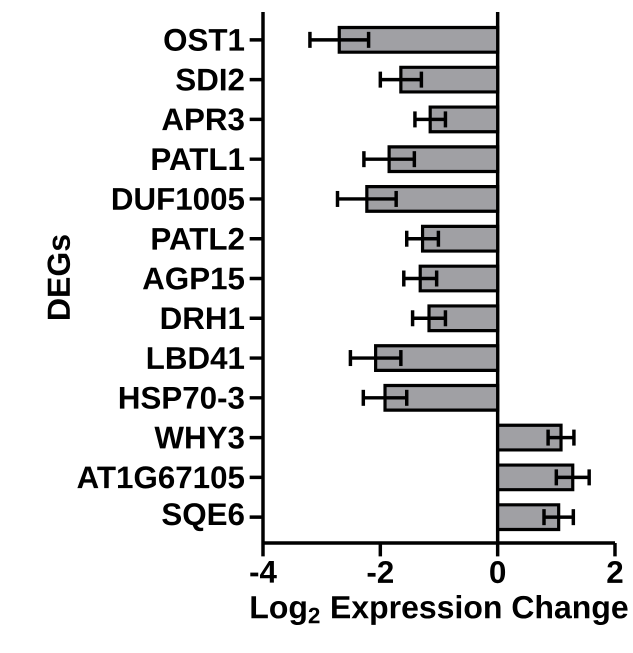  I want to click on y-tick-label: APR3, so click(203, 119).